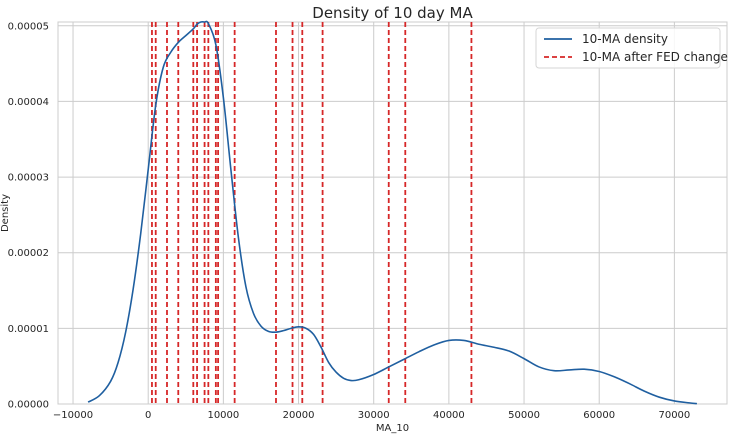 This screenshot has width=735, height=438. Describe the element at coordinates (28, 102) in the screenshot. I see `y-tick-label: 0.00004` at that location.